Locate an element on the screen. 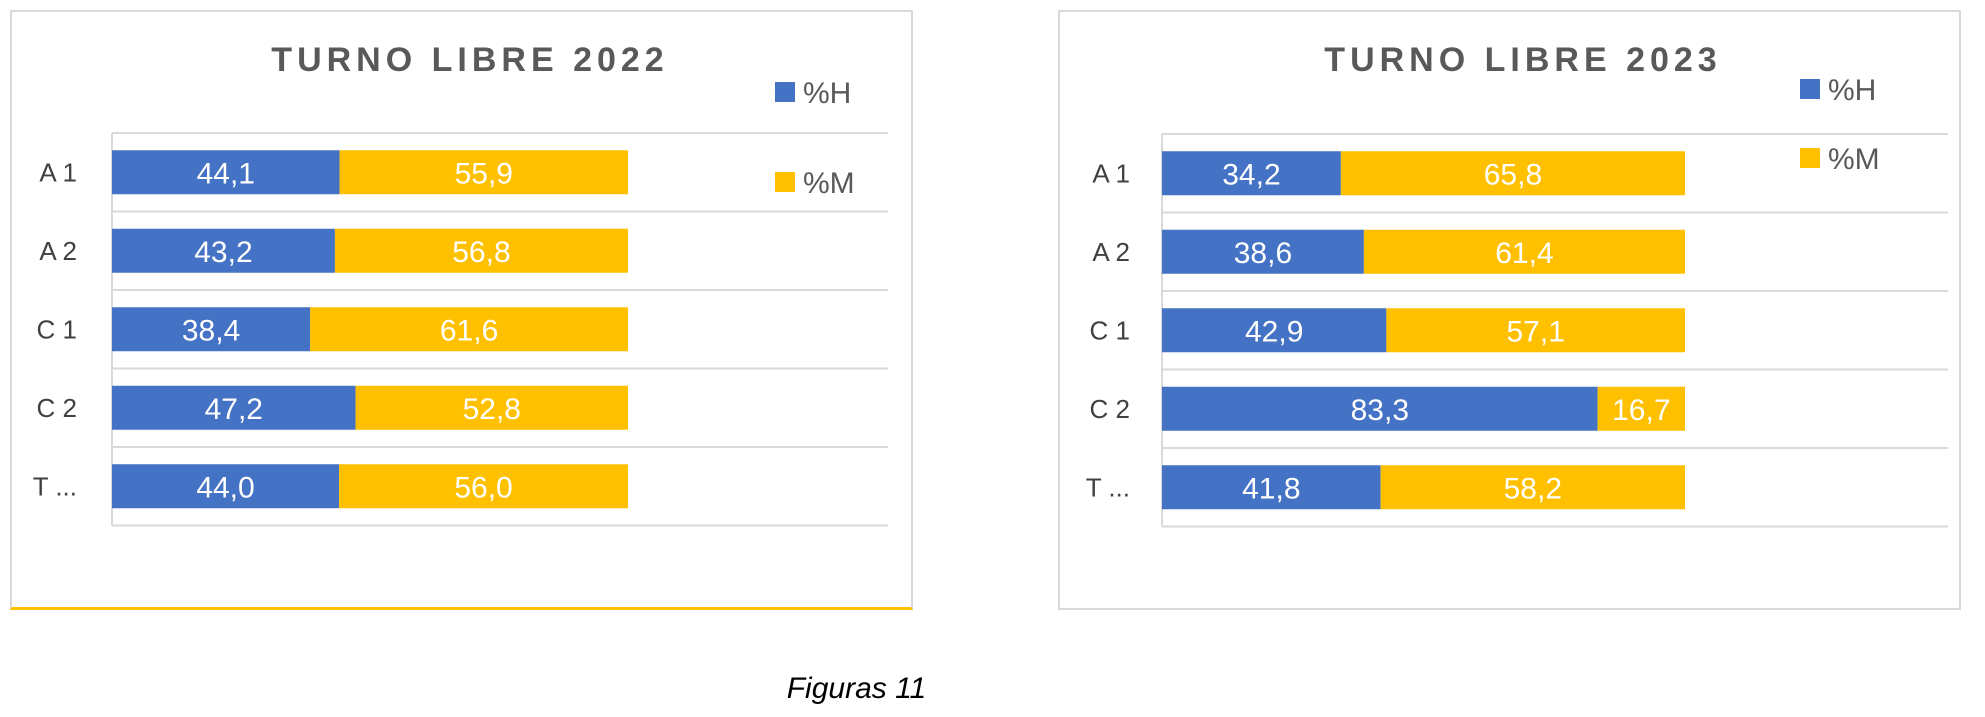 This screenshot has width=1985, height=717. data-label: 38,6 is located at coordinates (1263, 253).